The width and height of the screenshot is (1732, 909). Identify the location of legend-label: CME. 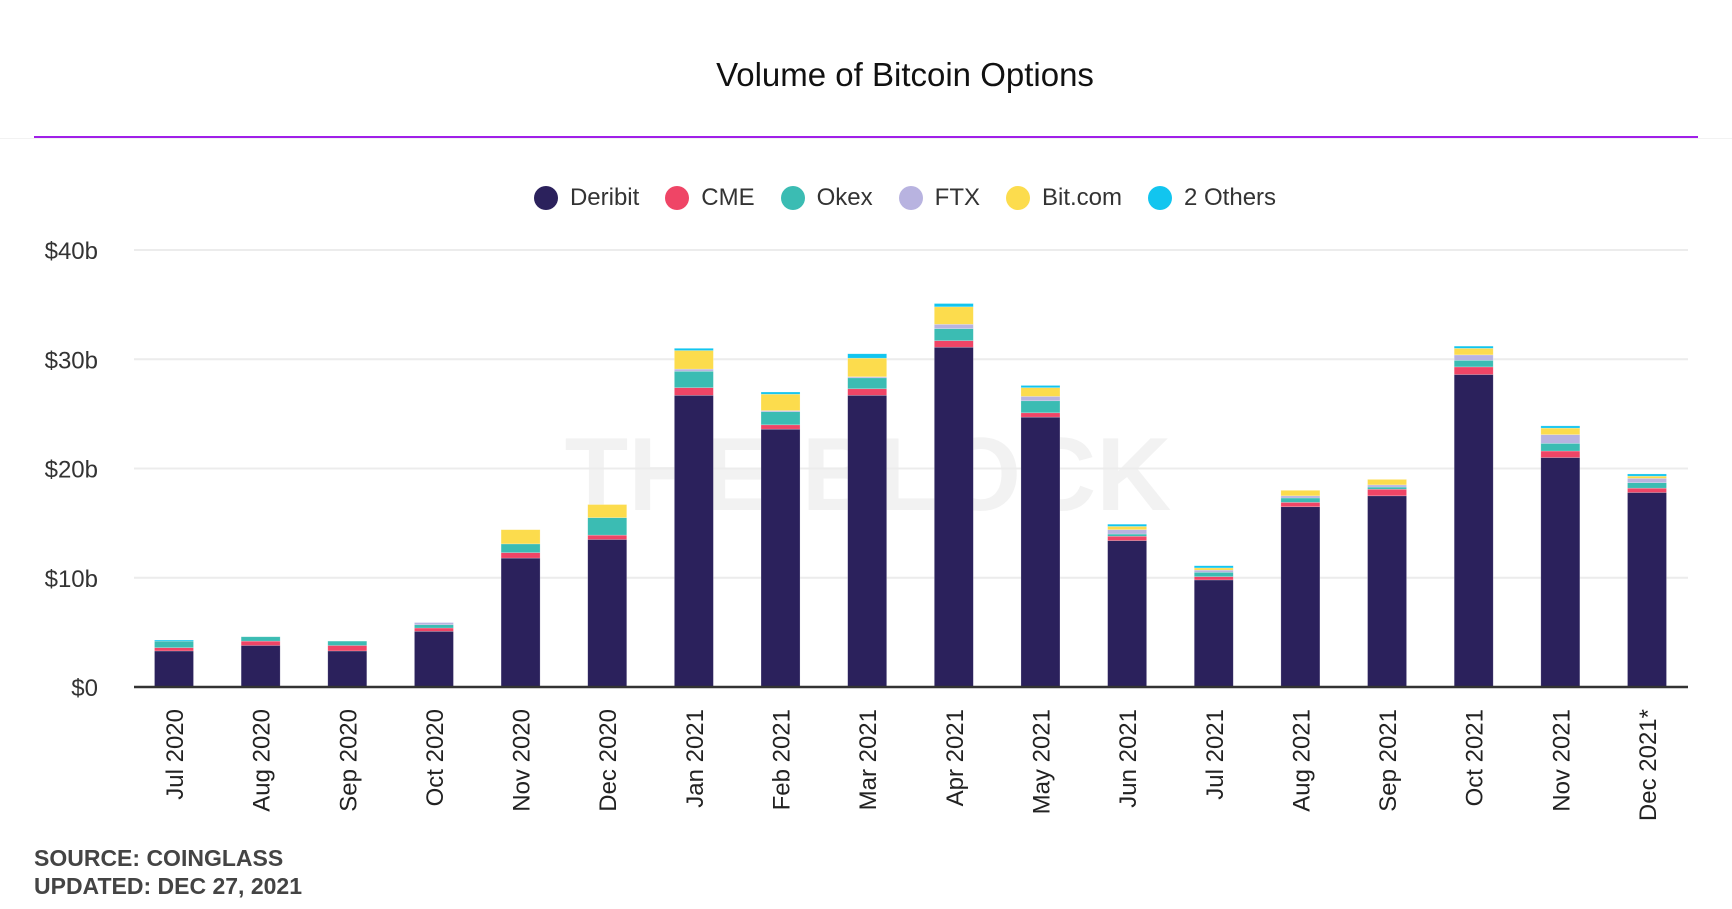
(728, 197).